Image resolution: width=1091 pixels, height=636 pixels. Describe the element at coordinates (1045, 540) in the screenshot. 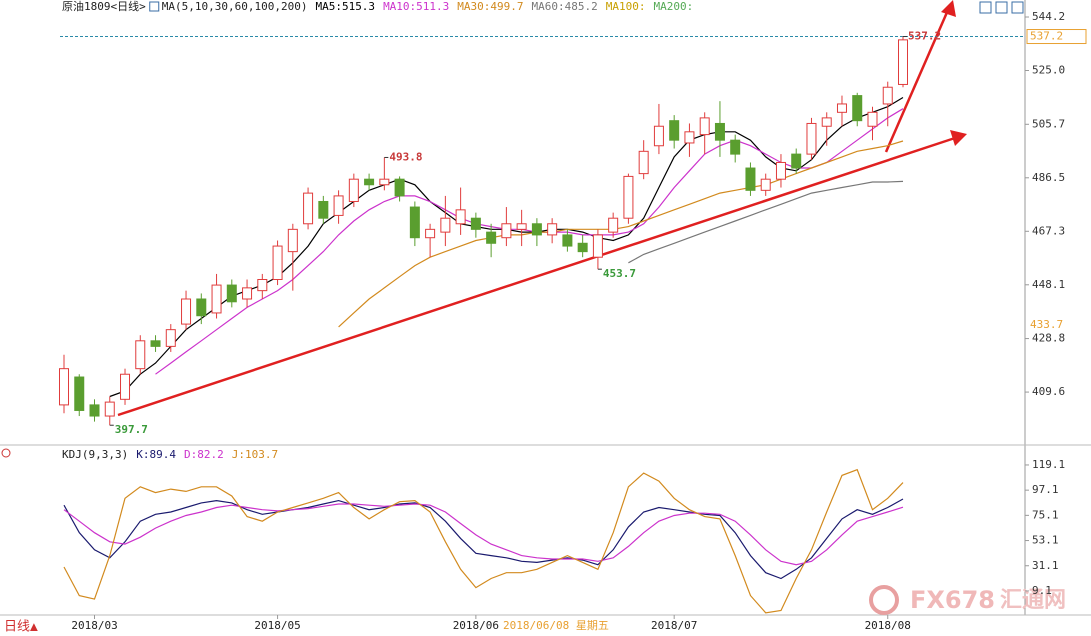

I see `y-tick-label: 53.1` at that location.